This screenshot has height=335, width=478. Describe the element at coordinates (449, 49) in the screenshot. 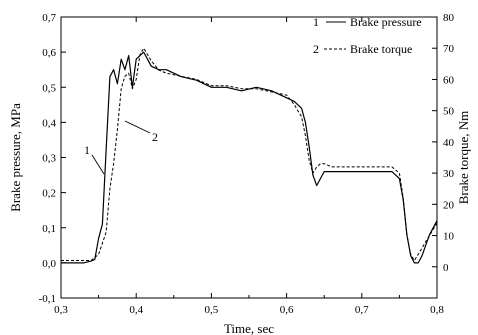

I see `y2-tick-label: 70` at that location.